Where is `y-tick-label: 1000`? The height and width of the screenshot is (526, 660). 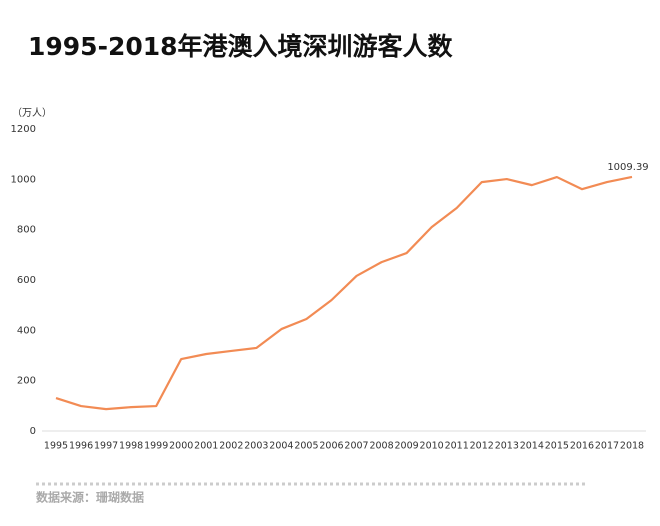 y-tick-label: 1000 is located at coordinates (23, 179).